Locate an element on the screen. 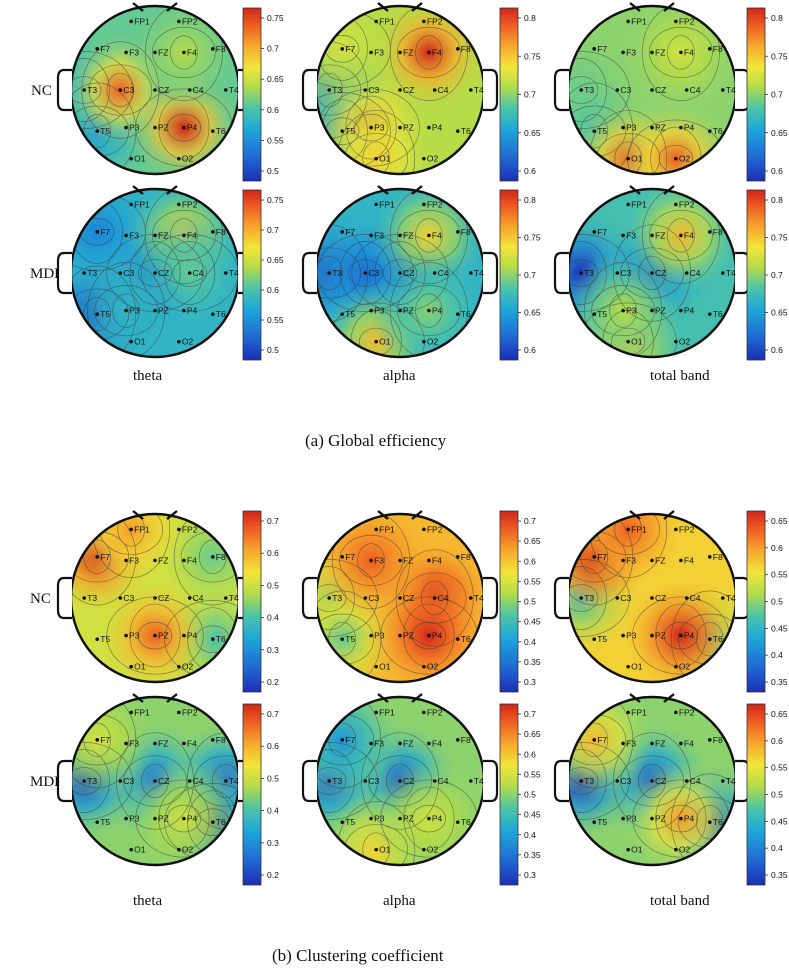 The image size is (789, 973). colorbar-tick-label: 0.7 is located at coordinates (777, 95).